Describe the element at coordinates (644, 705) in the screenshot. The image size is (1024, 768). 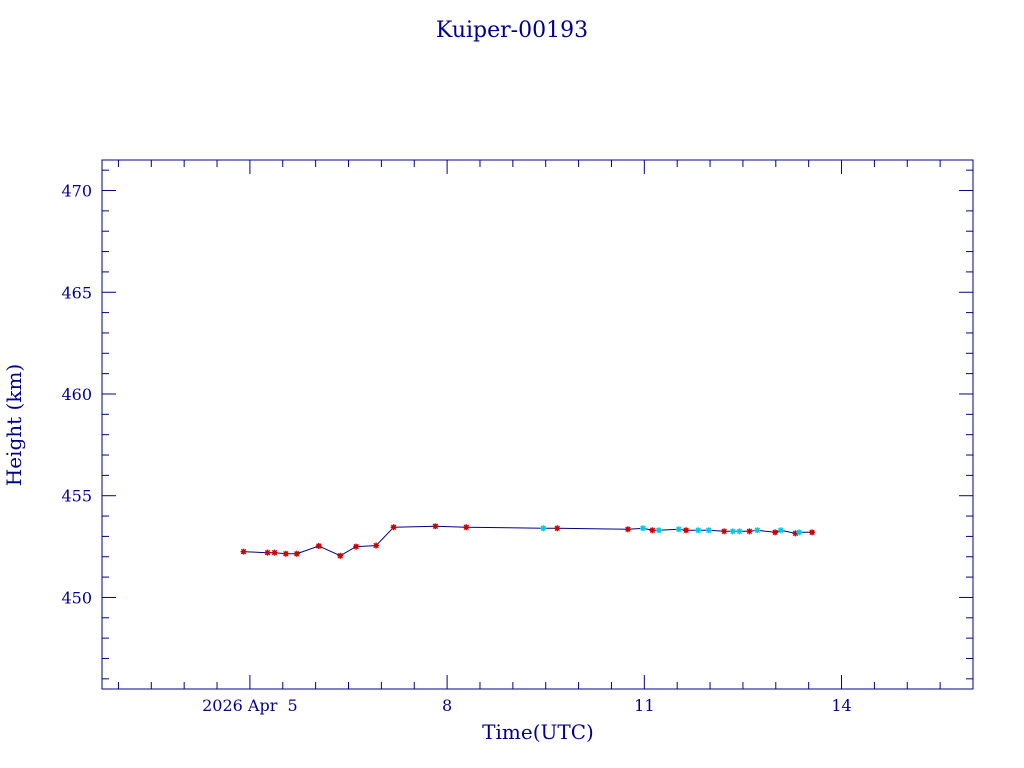
I see `x-tick-label: 11` at that location.